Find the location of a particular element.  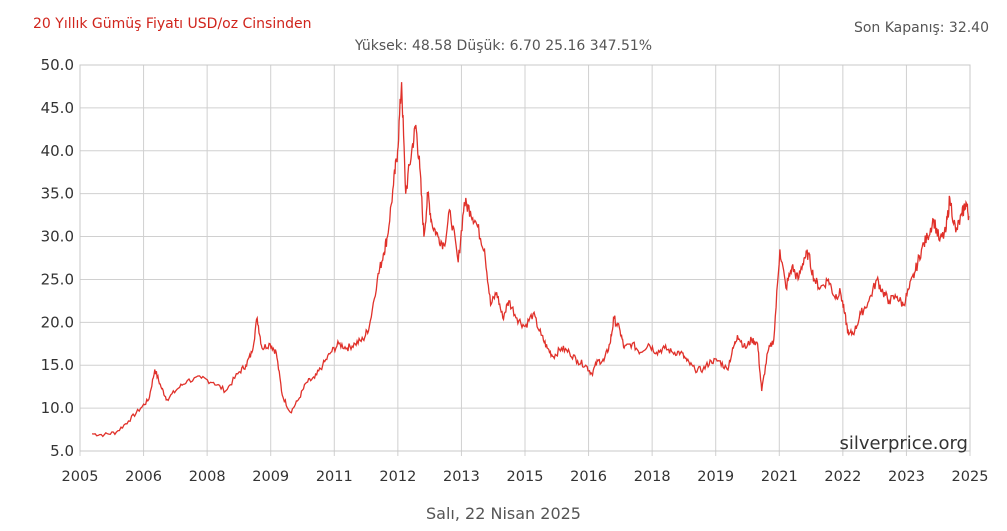

y-tick-label: 40.0 is located at coordinates (57, 151).